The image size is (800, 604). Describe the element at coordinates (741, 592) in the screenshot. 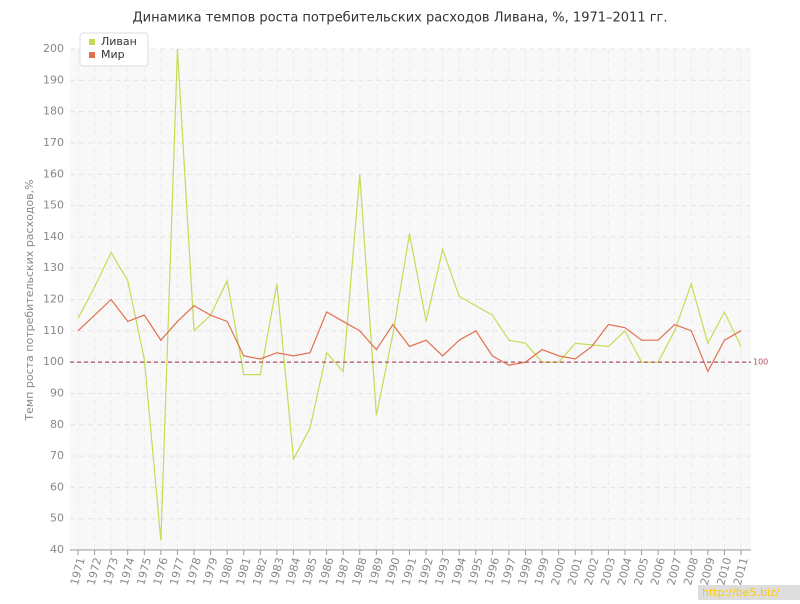

I see `watermark: http://be5.biz/` at that location.